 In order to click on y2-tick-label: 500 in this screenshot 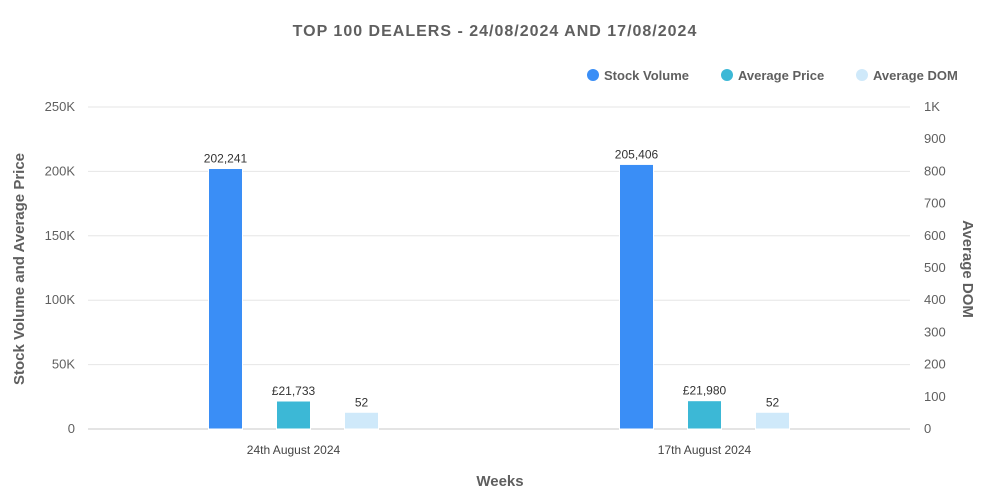, I will do `click(935, 267)`.